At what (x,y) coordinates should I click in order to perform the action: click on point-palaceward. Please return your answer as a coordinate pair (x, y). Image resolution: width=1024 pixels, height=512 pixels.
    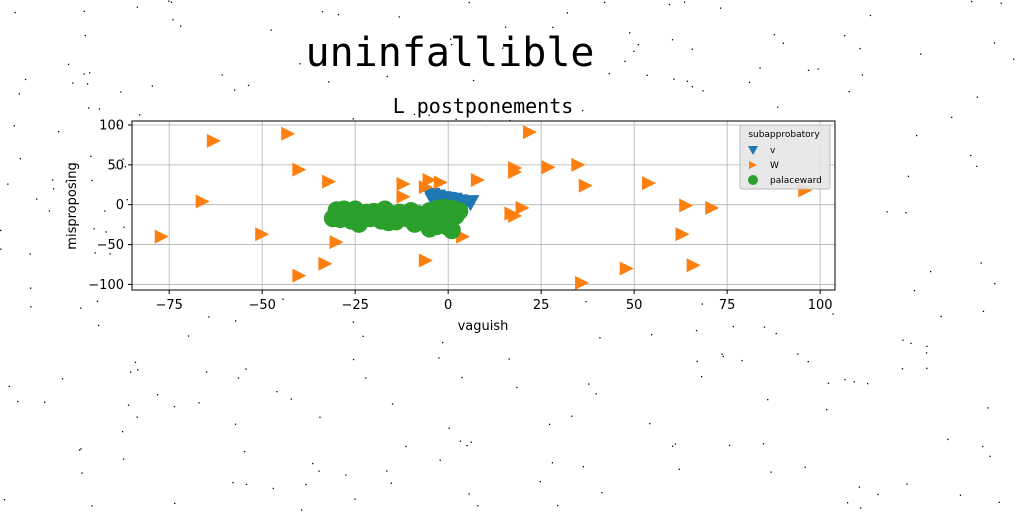
    Looking at the image, I should click on (448, 216).